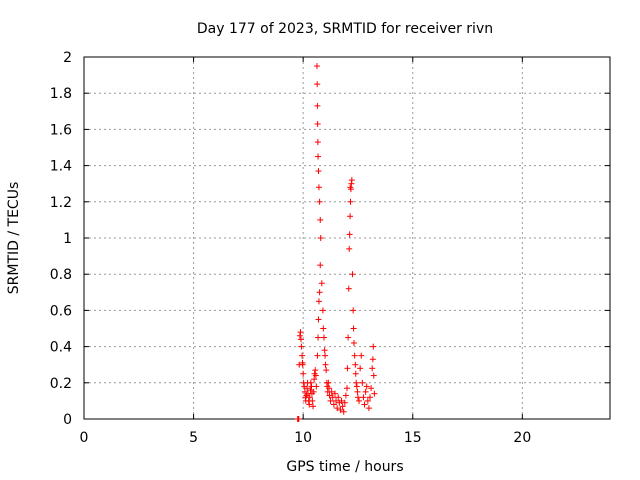  Describe the element at coordinates (67, 239) in the screenshot. I see `y-tick-label: 1` at that location.